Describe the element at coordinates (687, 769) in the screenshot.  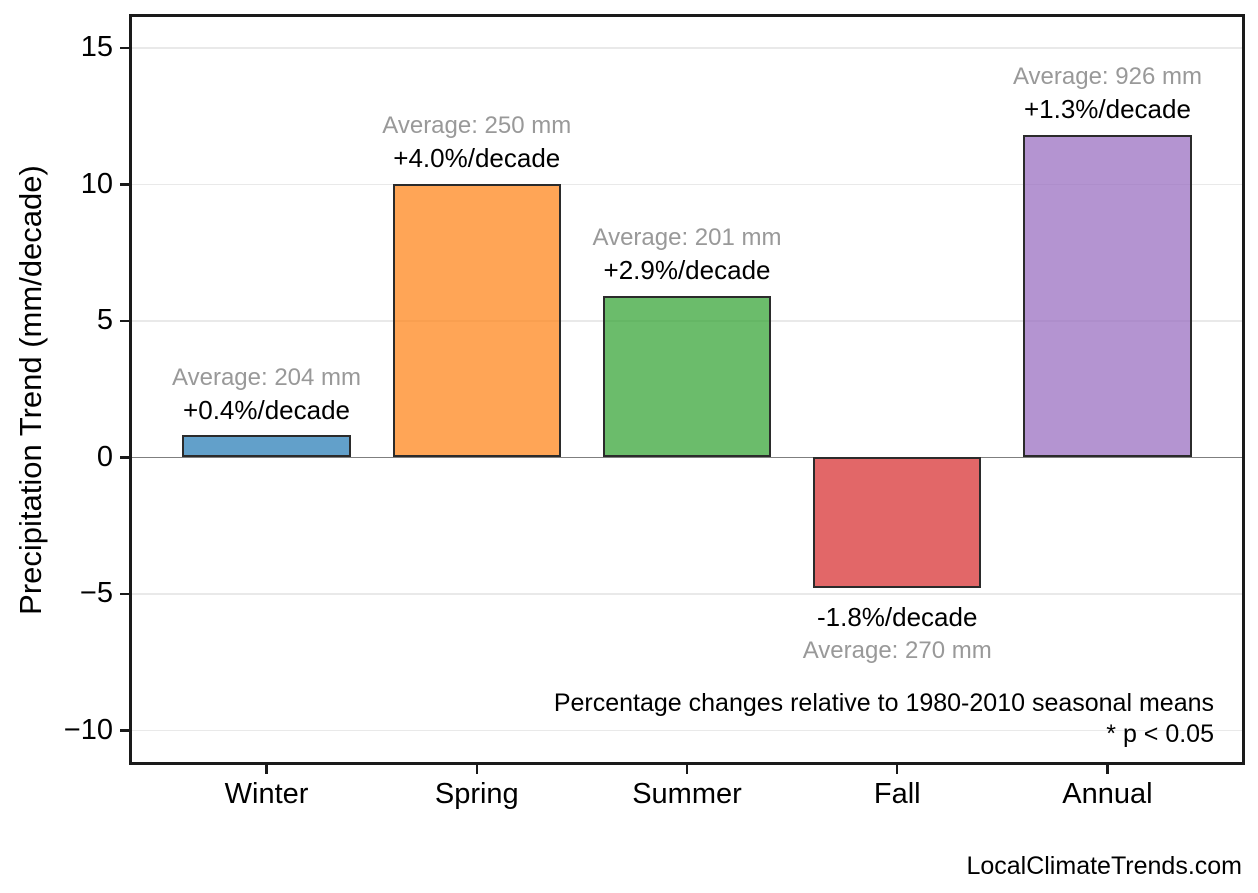
I see `x-tick-mark-summer` at that location.